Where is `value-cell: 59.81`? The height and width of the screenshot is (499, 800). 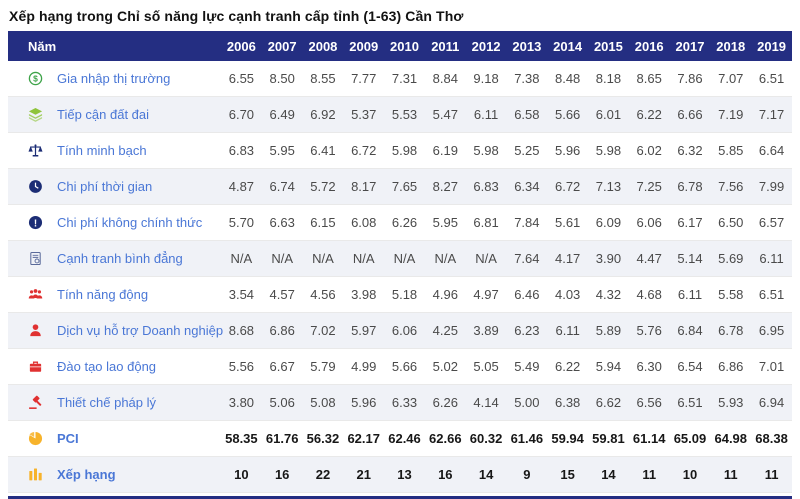 value-cell: 59.81 is located at coordinates (608, 438).